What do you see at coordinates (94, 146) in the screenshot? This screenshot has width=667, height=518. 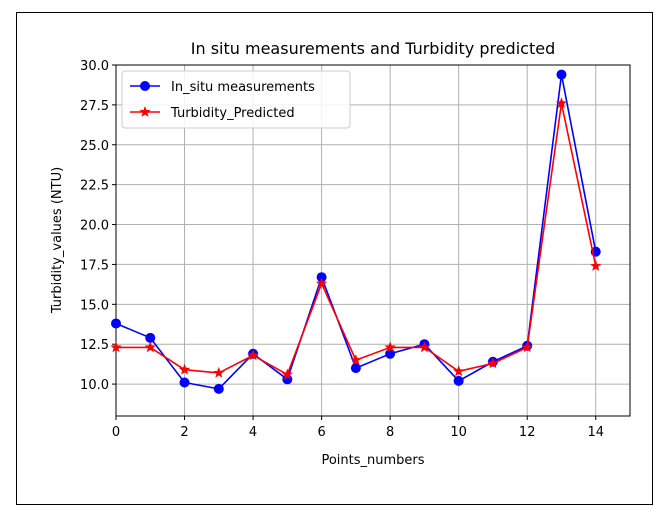 I see `y-tick-label: 25.0` at bounding box center [94, 146].